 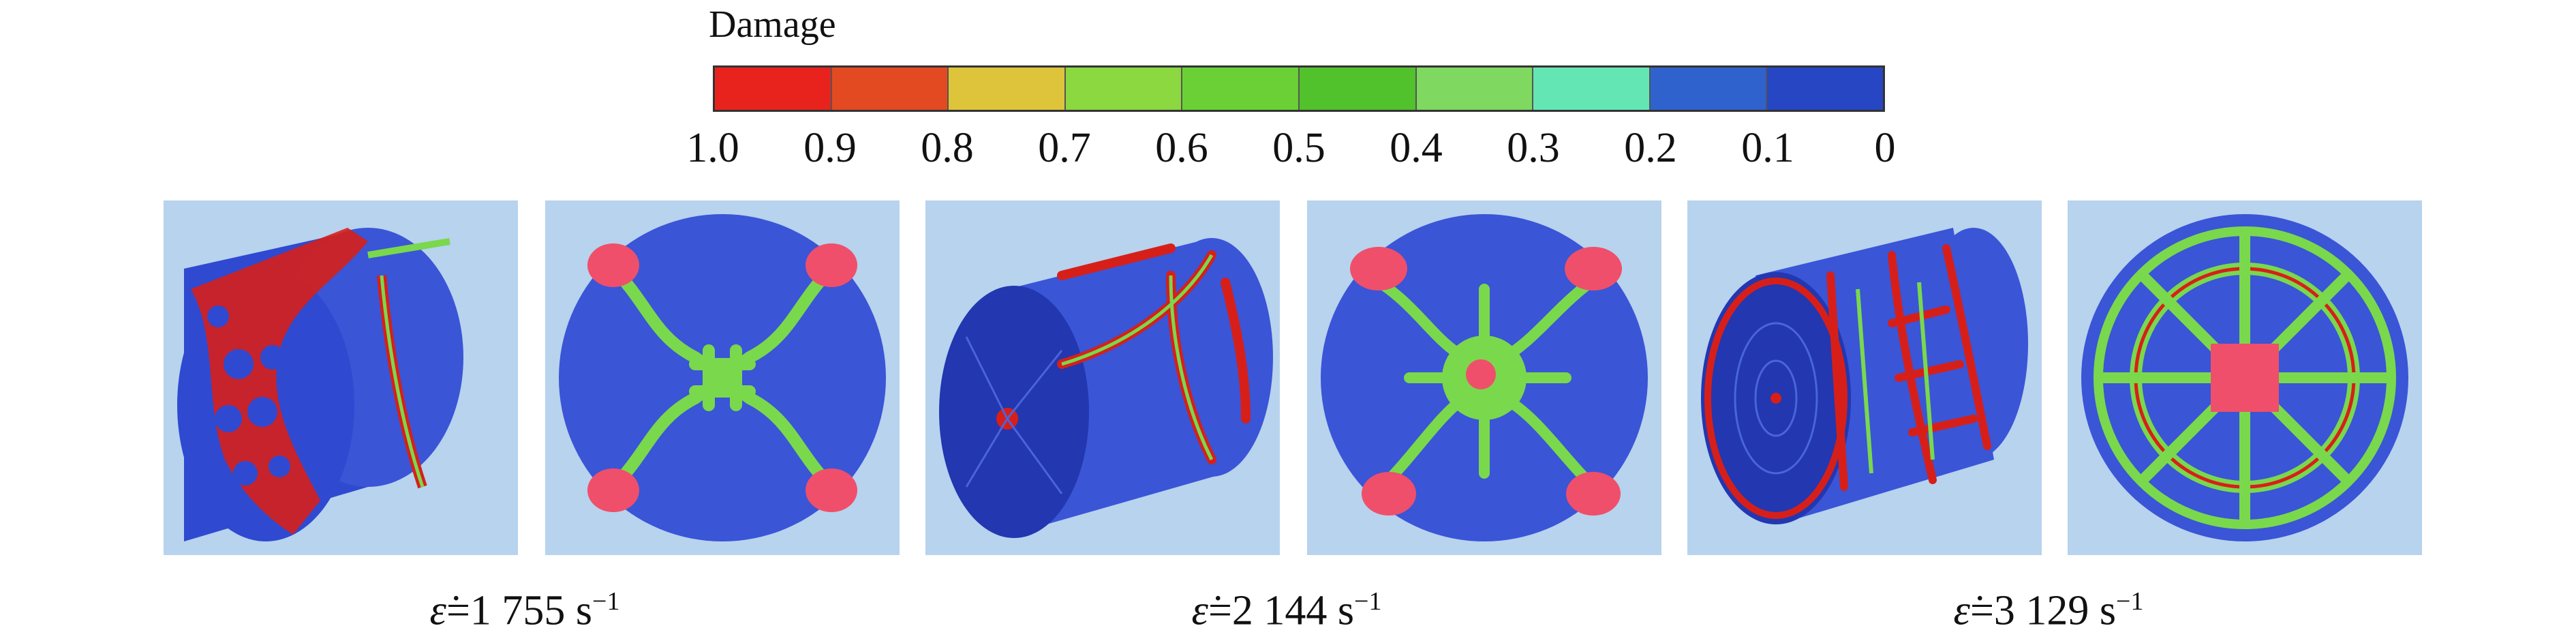 What do you see at coordinates (947, 148) in the screenshot?
I see `colorbar-tick: 0.8` at bounding box center [947, 148].